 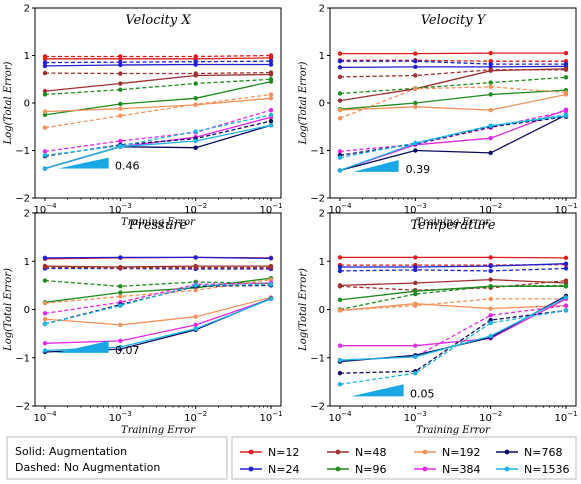 I want to click on x-tick-label: 10⁻⁴, so click(x=45, y=209).